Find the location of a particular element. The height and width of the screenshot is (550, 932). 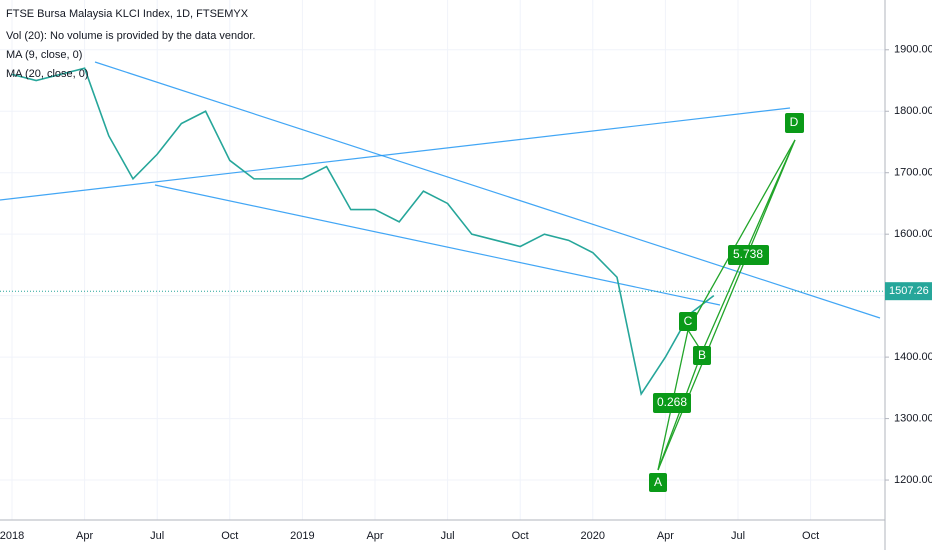

last-price-tag is located at coordinates (908, 291).